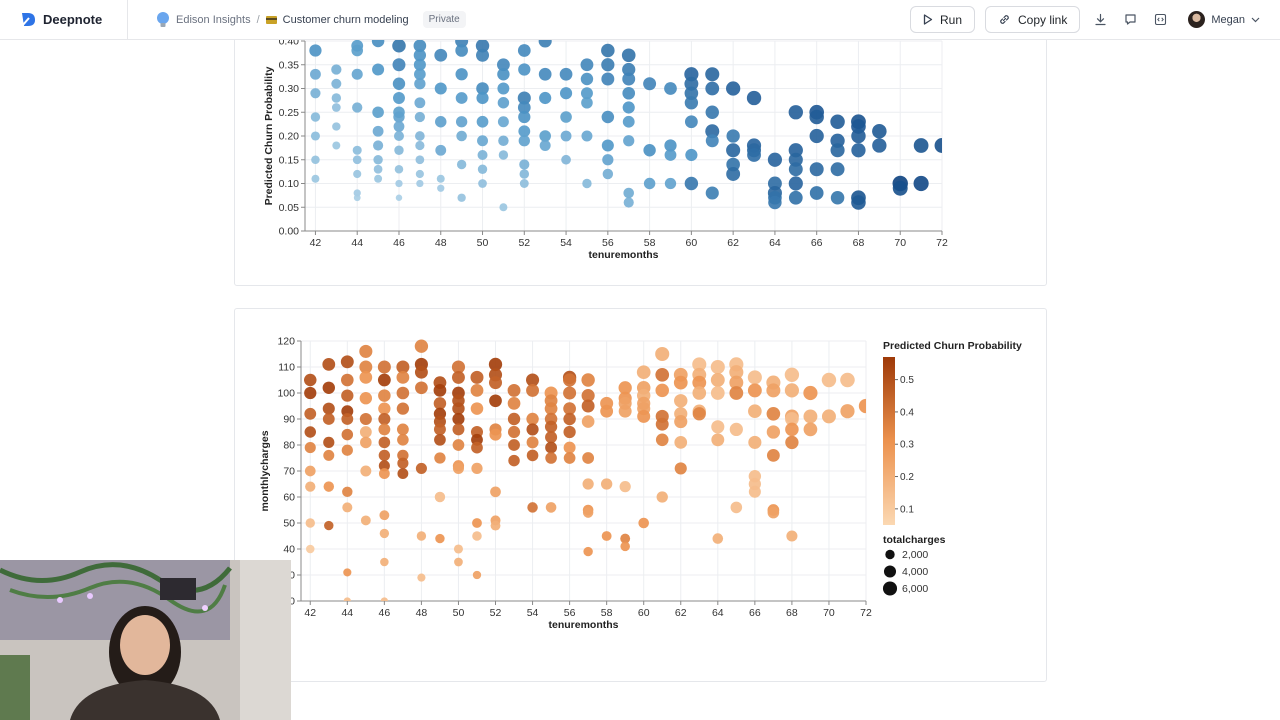 The image size is (1280, 720). I want to click on embed-button, so click(1160, 20).